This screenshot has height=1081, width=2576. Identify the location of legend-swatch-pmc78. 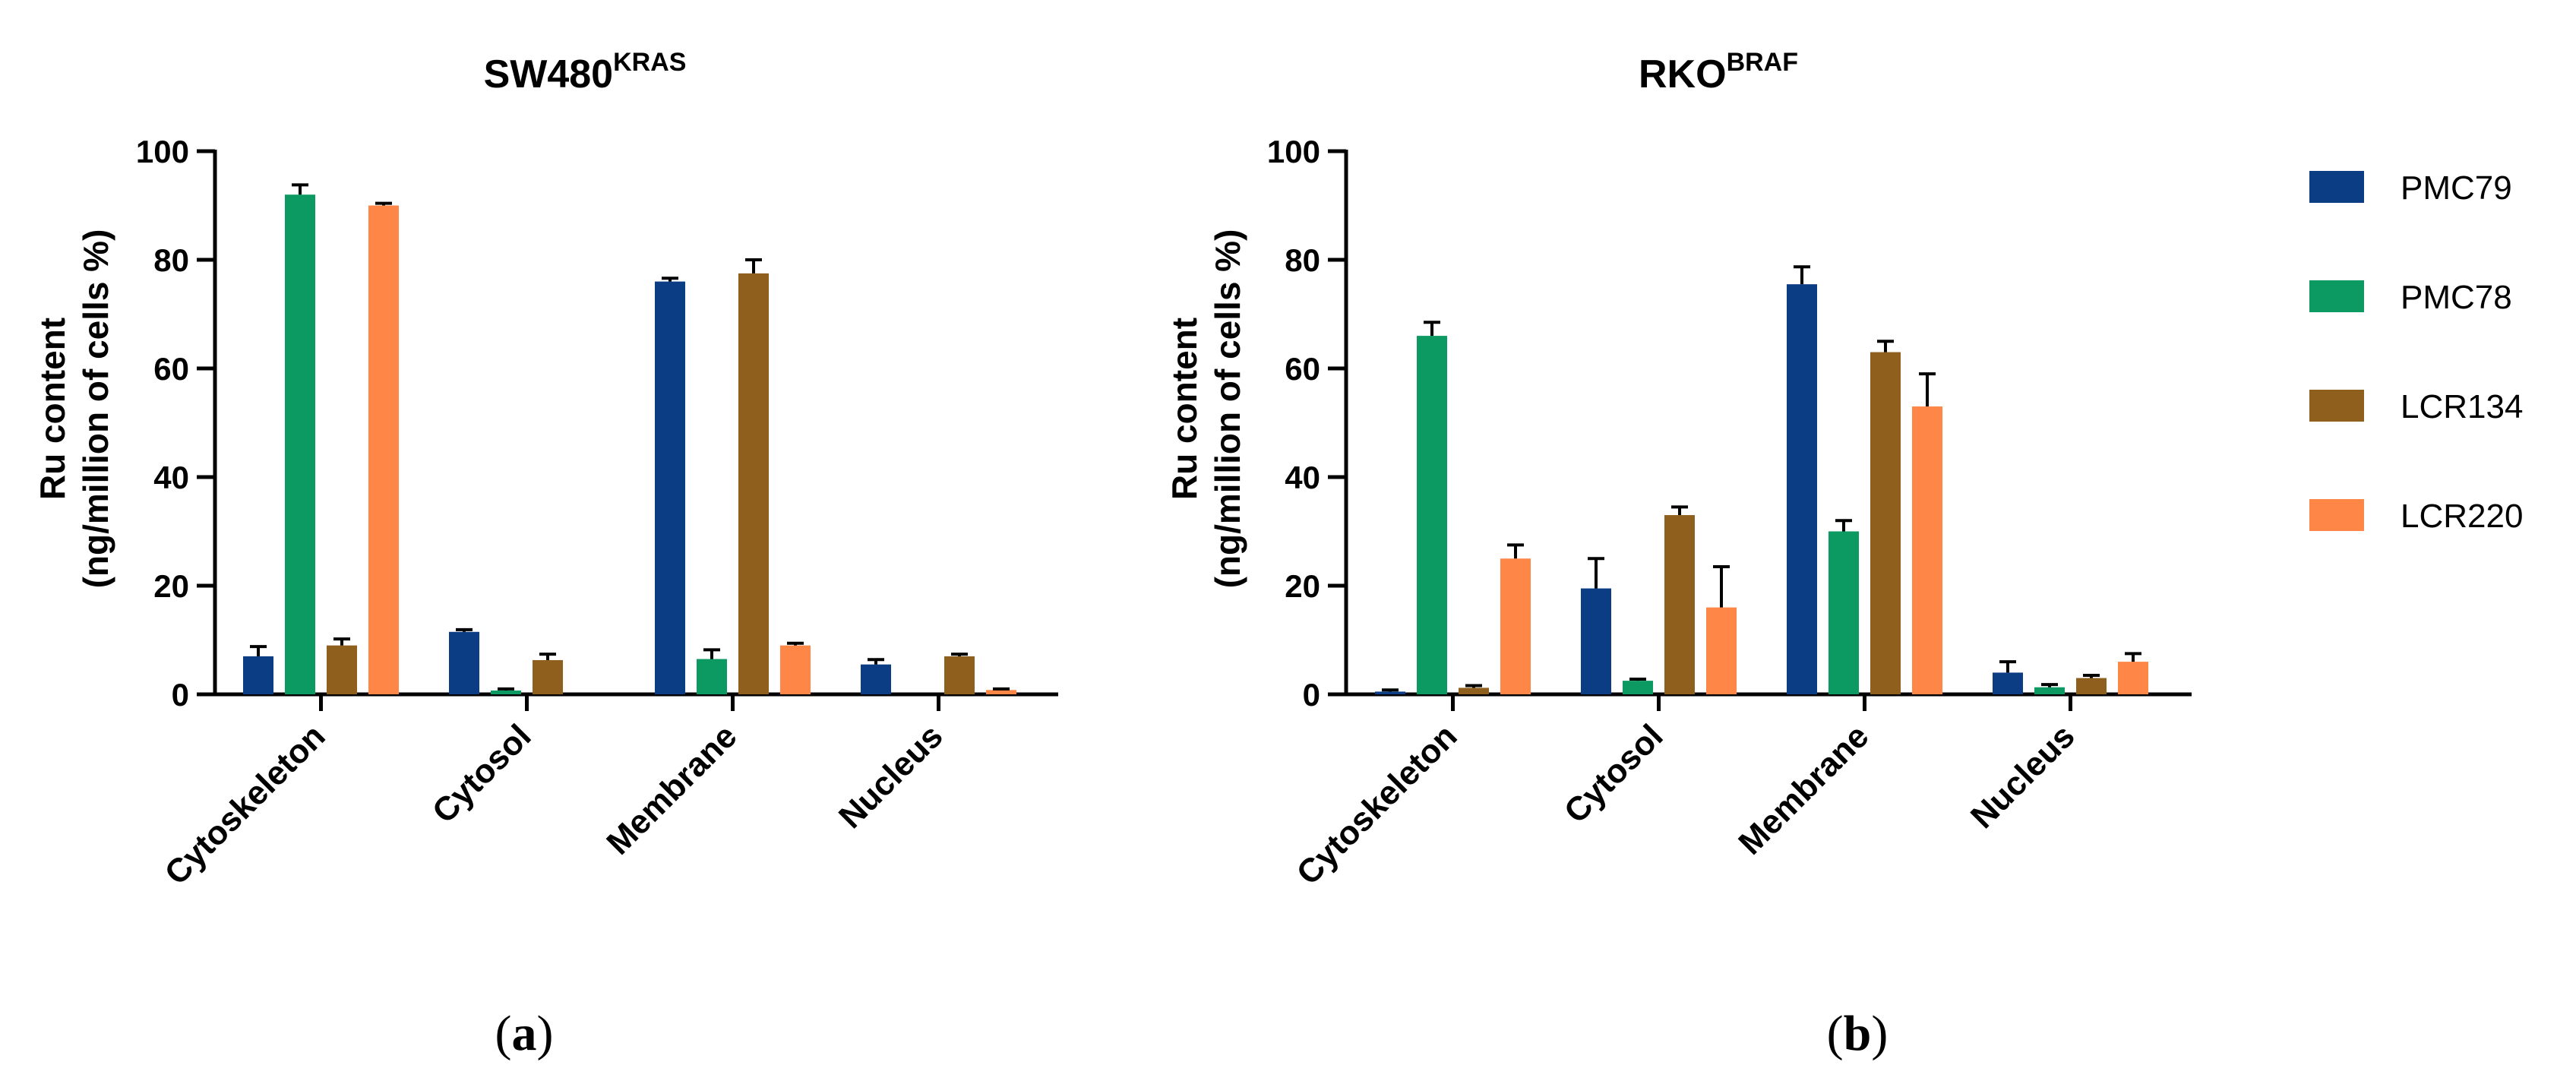
(2336, 296).